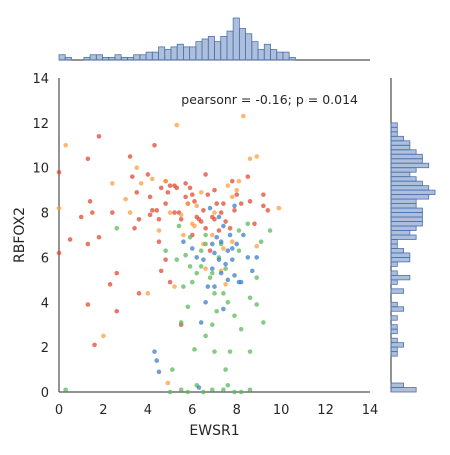 This screenshot has height=455, width=450. Describe the element at coordinates (103, 410) in the screenshot. I see `x-tick-label: 2` at that location.